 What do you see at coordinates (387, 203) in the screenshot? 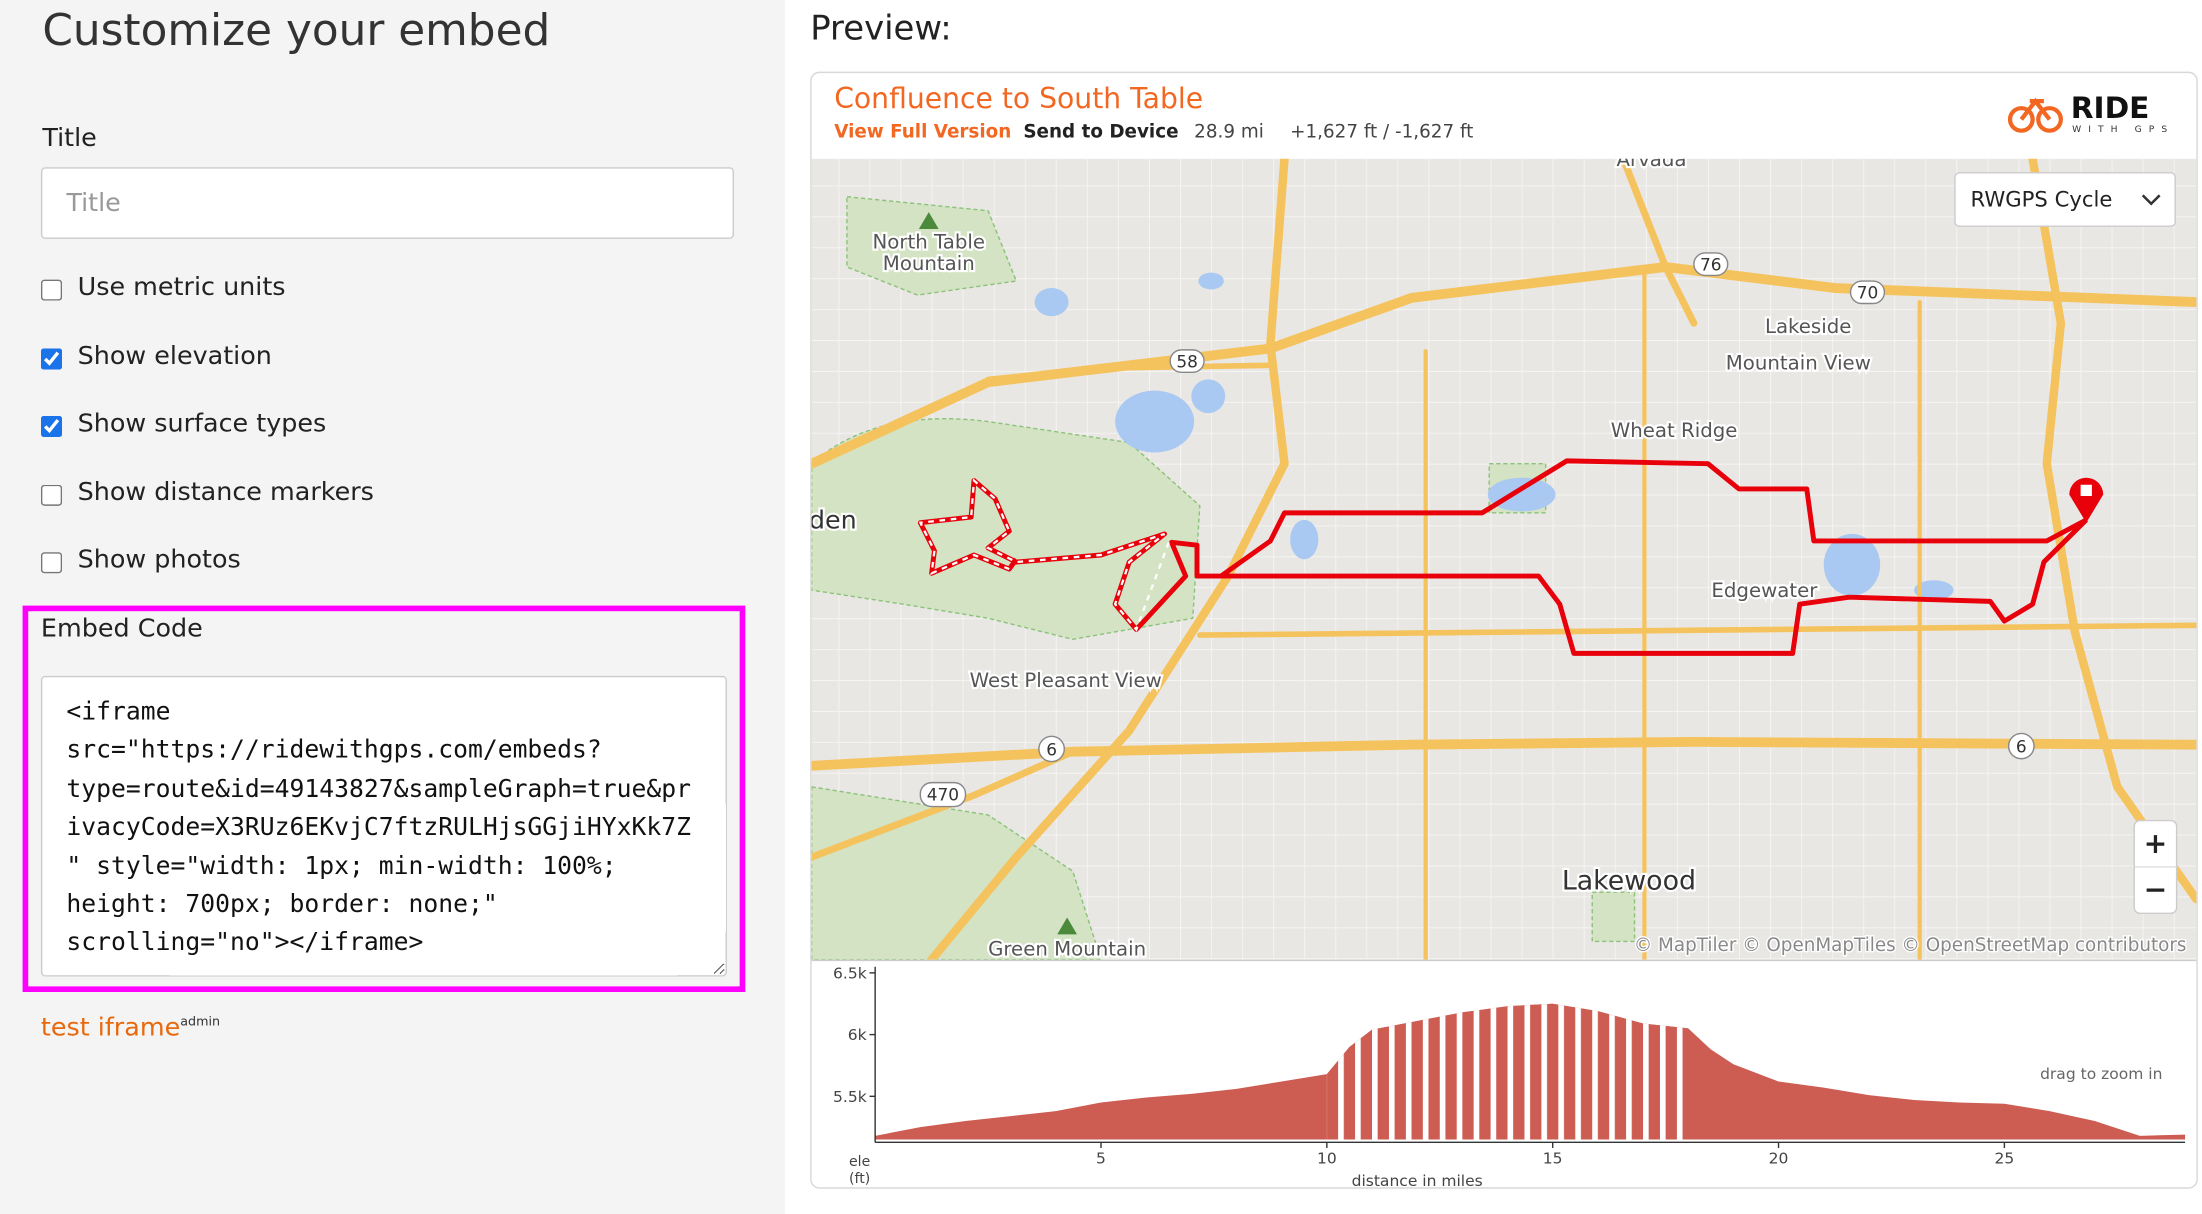
I see `title-input` at bounding box center [387, 203].